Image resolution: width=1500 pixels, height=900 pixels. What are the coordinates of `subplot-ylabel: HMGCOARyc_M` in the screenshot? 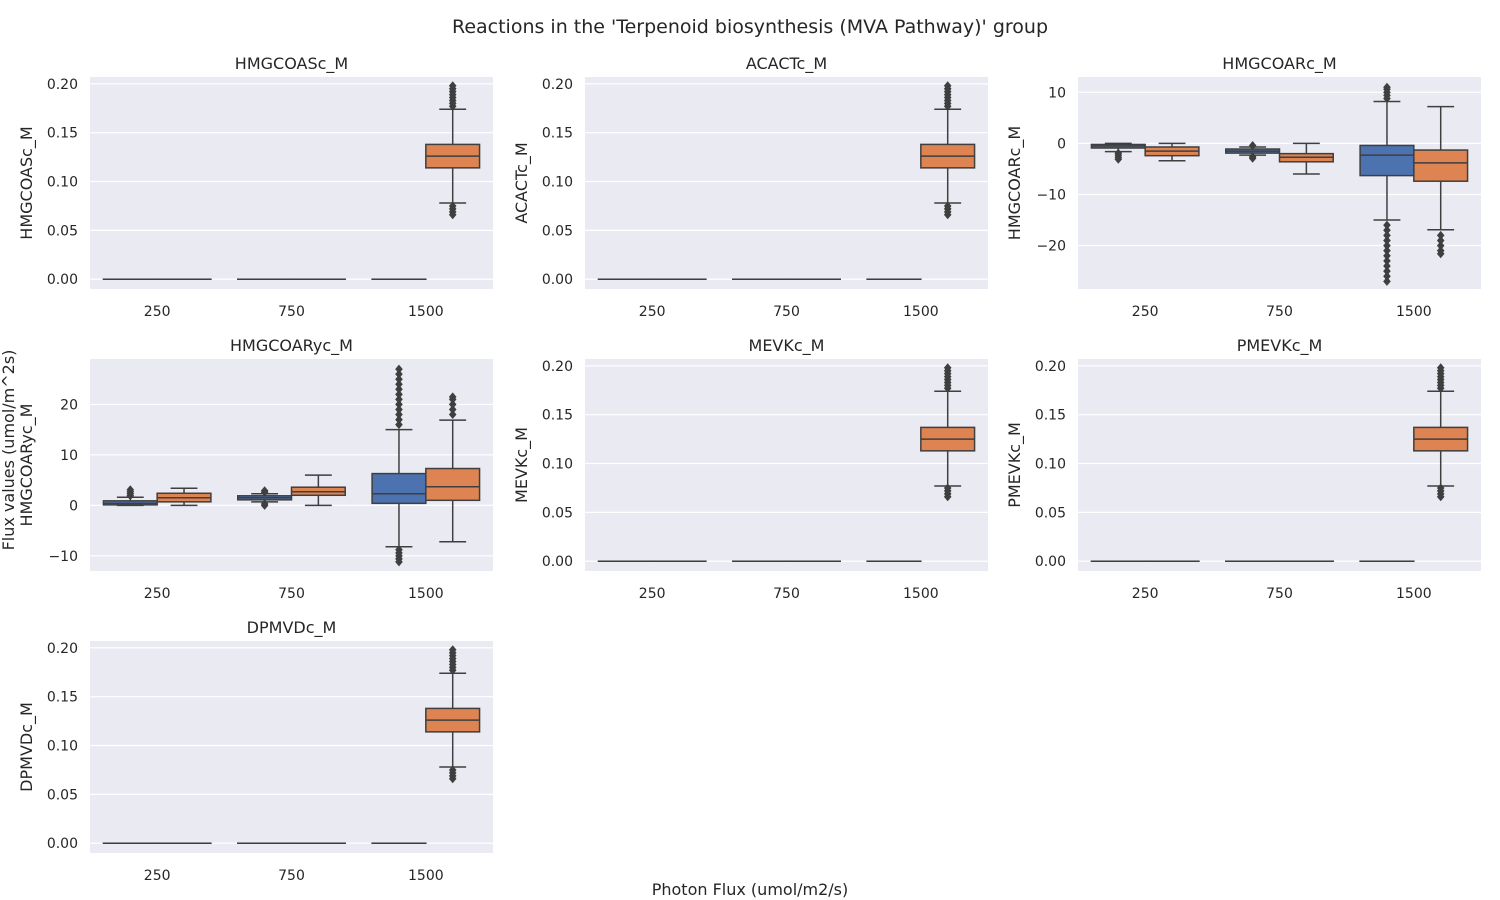 It's located at (27, 465).